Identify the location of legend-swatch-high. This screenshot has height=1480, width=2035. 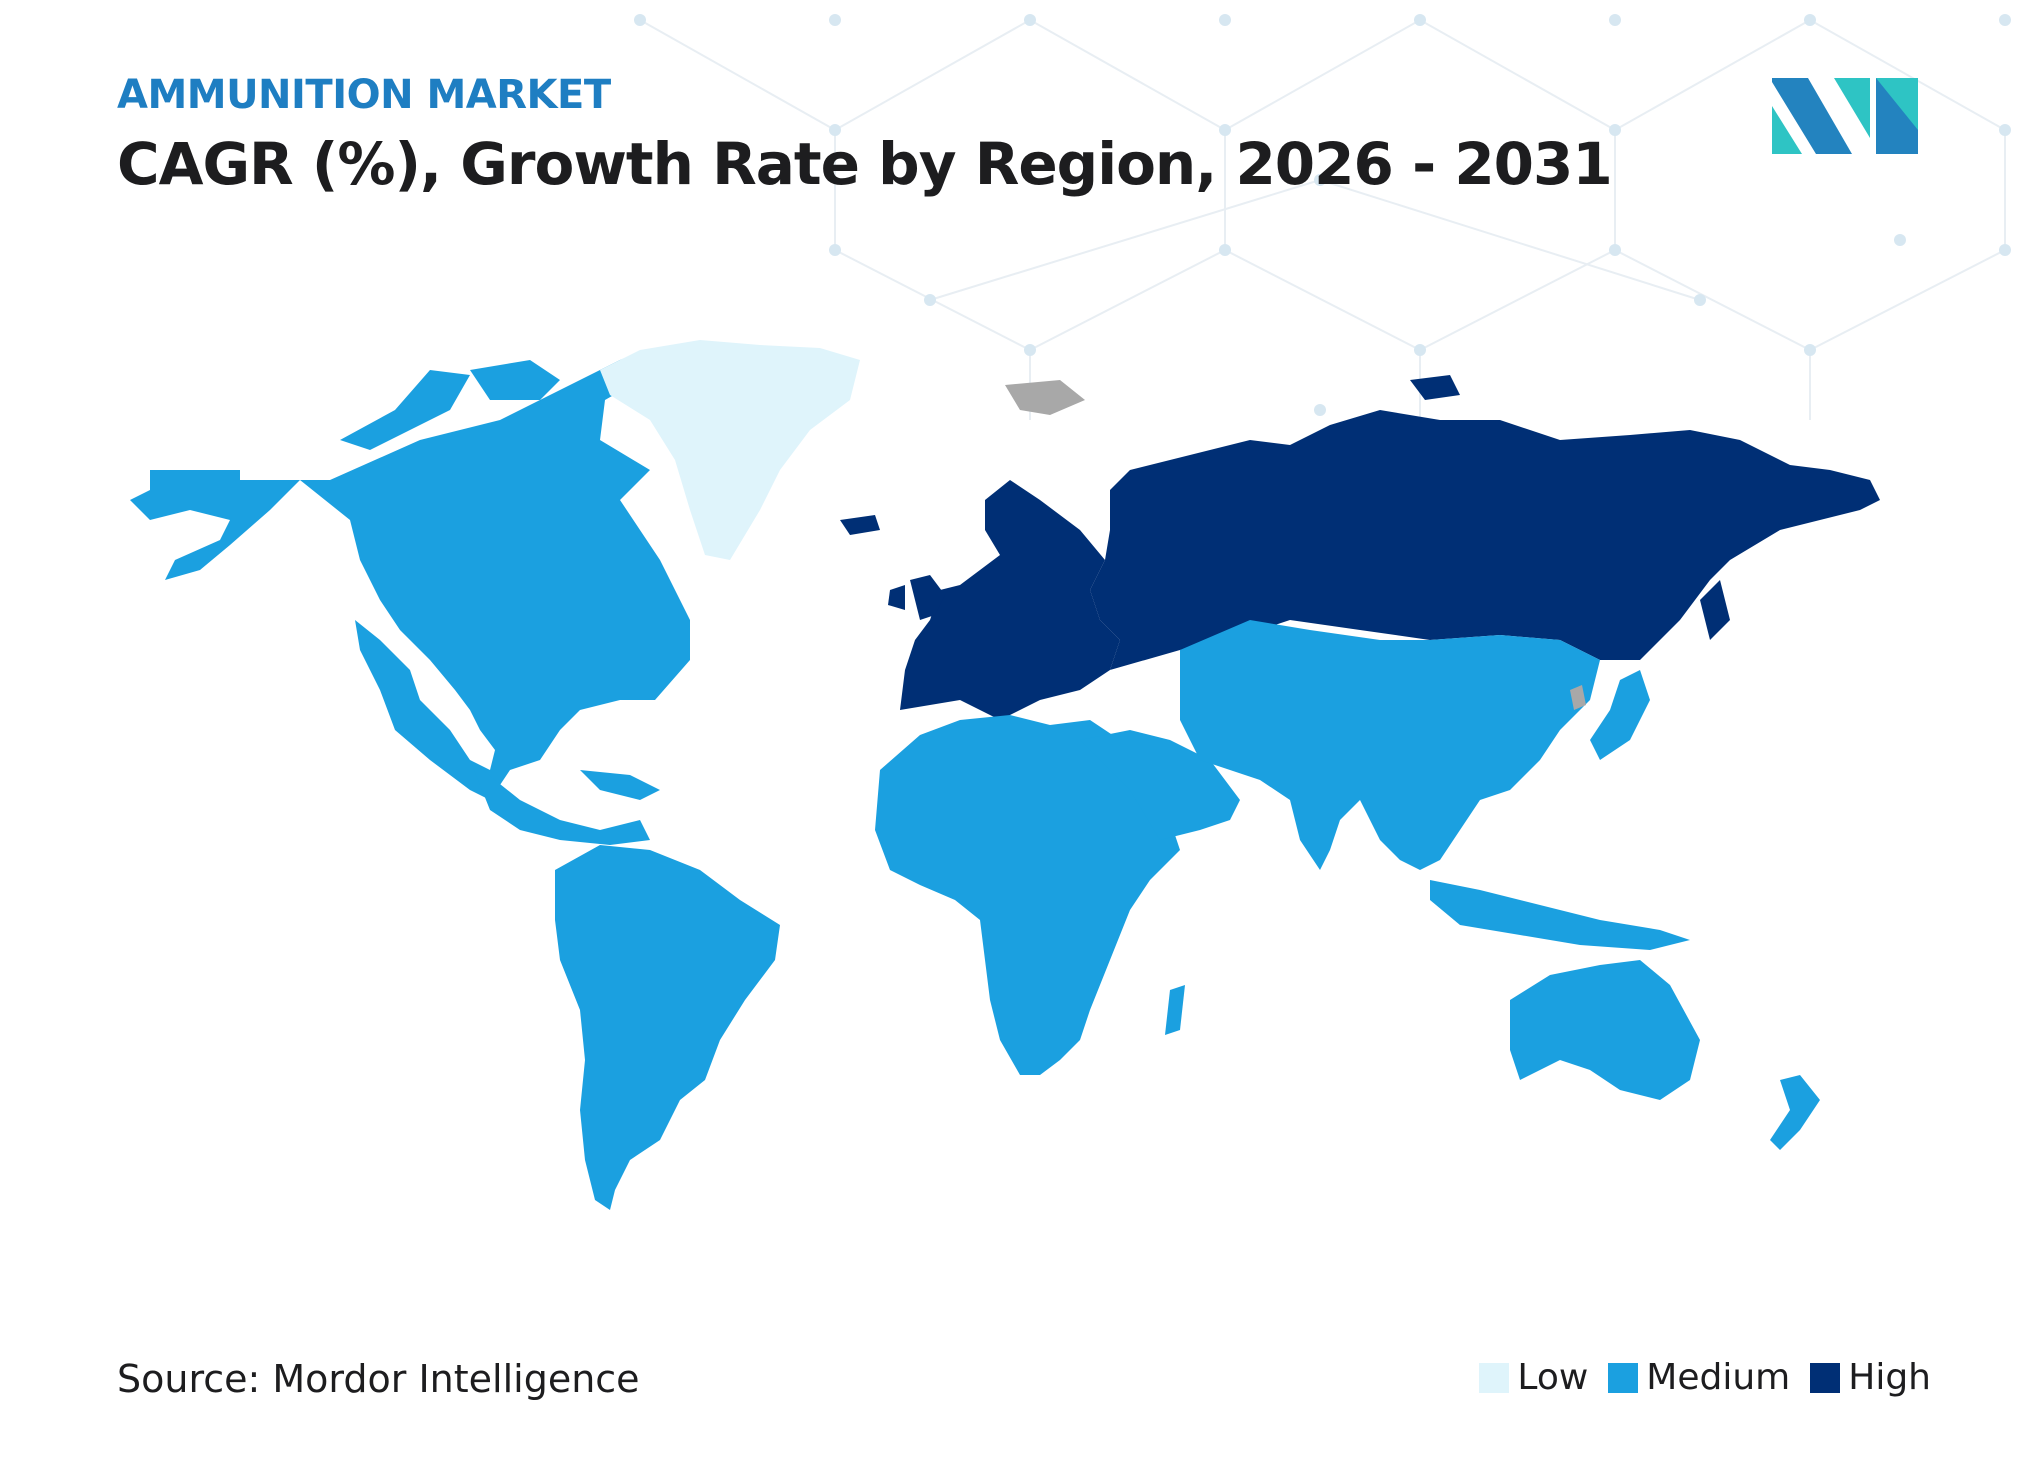
(1825, 1377).